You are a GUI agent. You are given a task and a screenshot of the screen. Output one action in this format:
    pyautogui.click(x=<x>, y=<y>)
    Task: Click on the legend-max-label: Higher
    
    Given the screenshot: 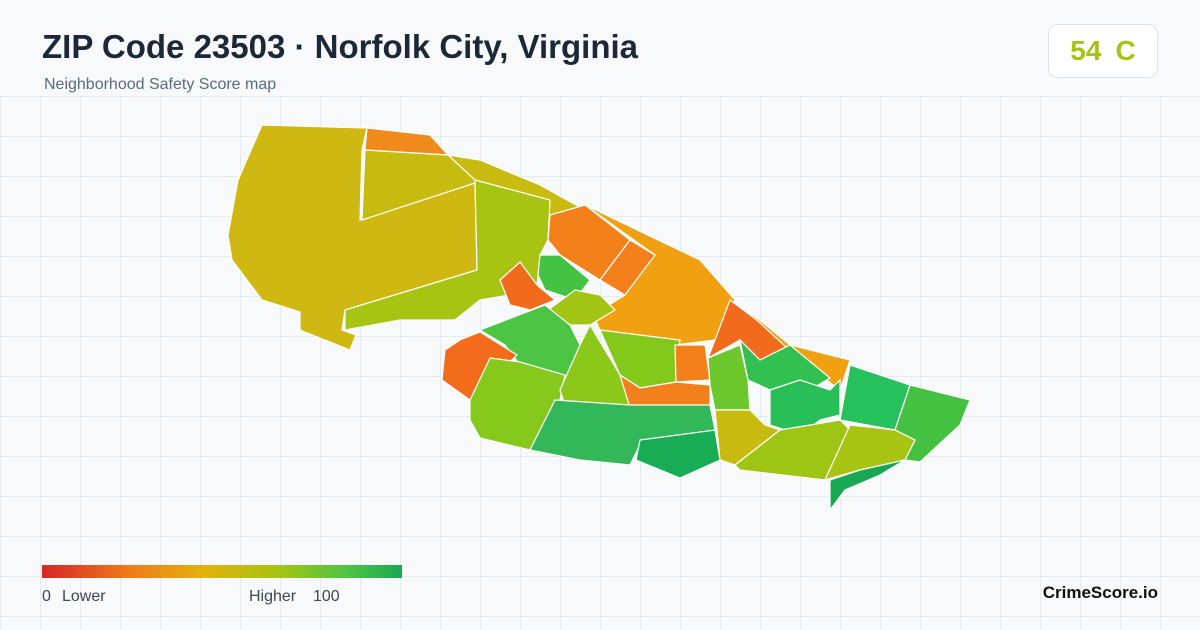 What is the action you would take?
    pyautogui.click(x=273, y=596)
    